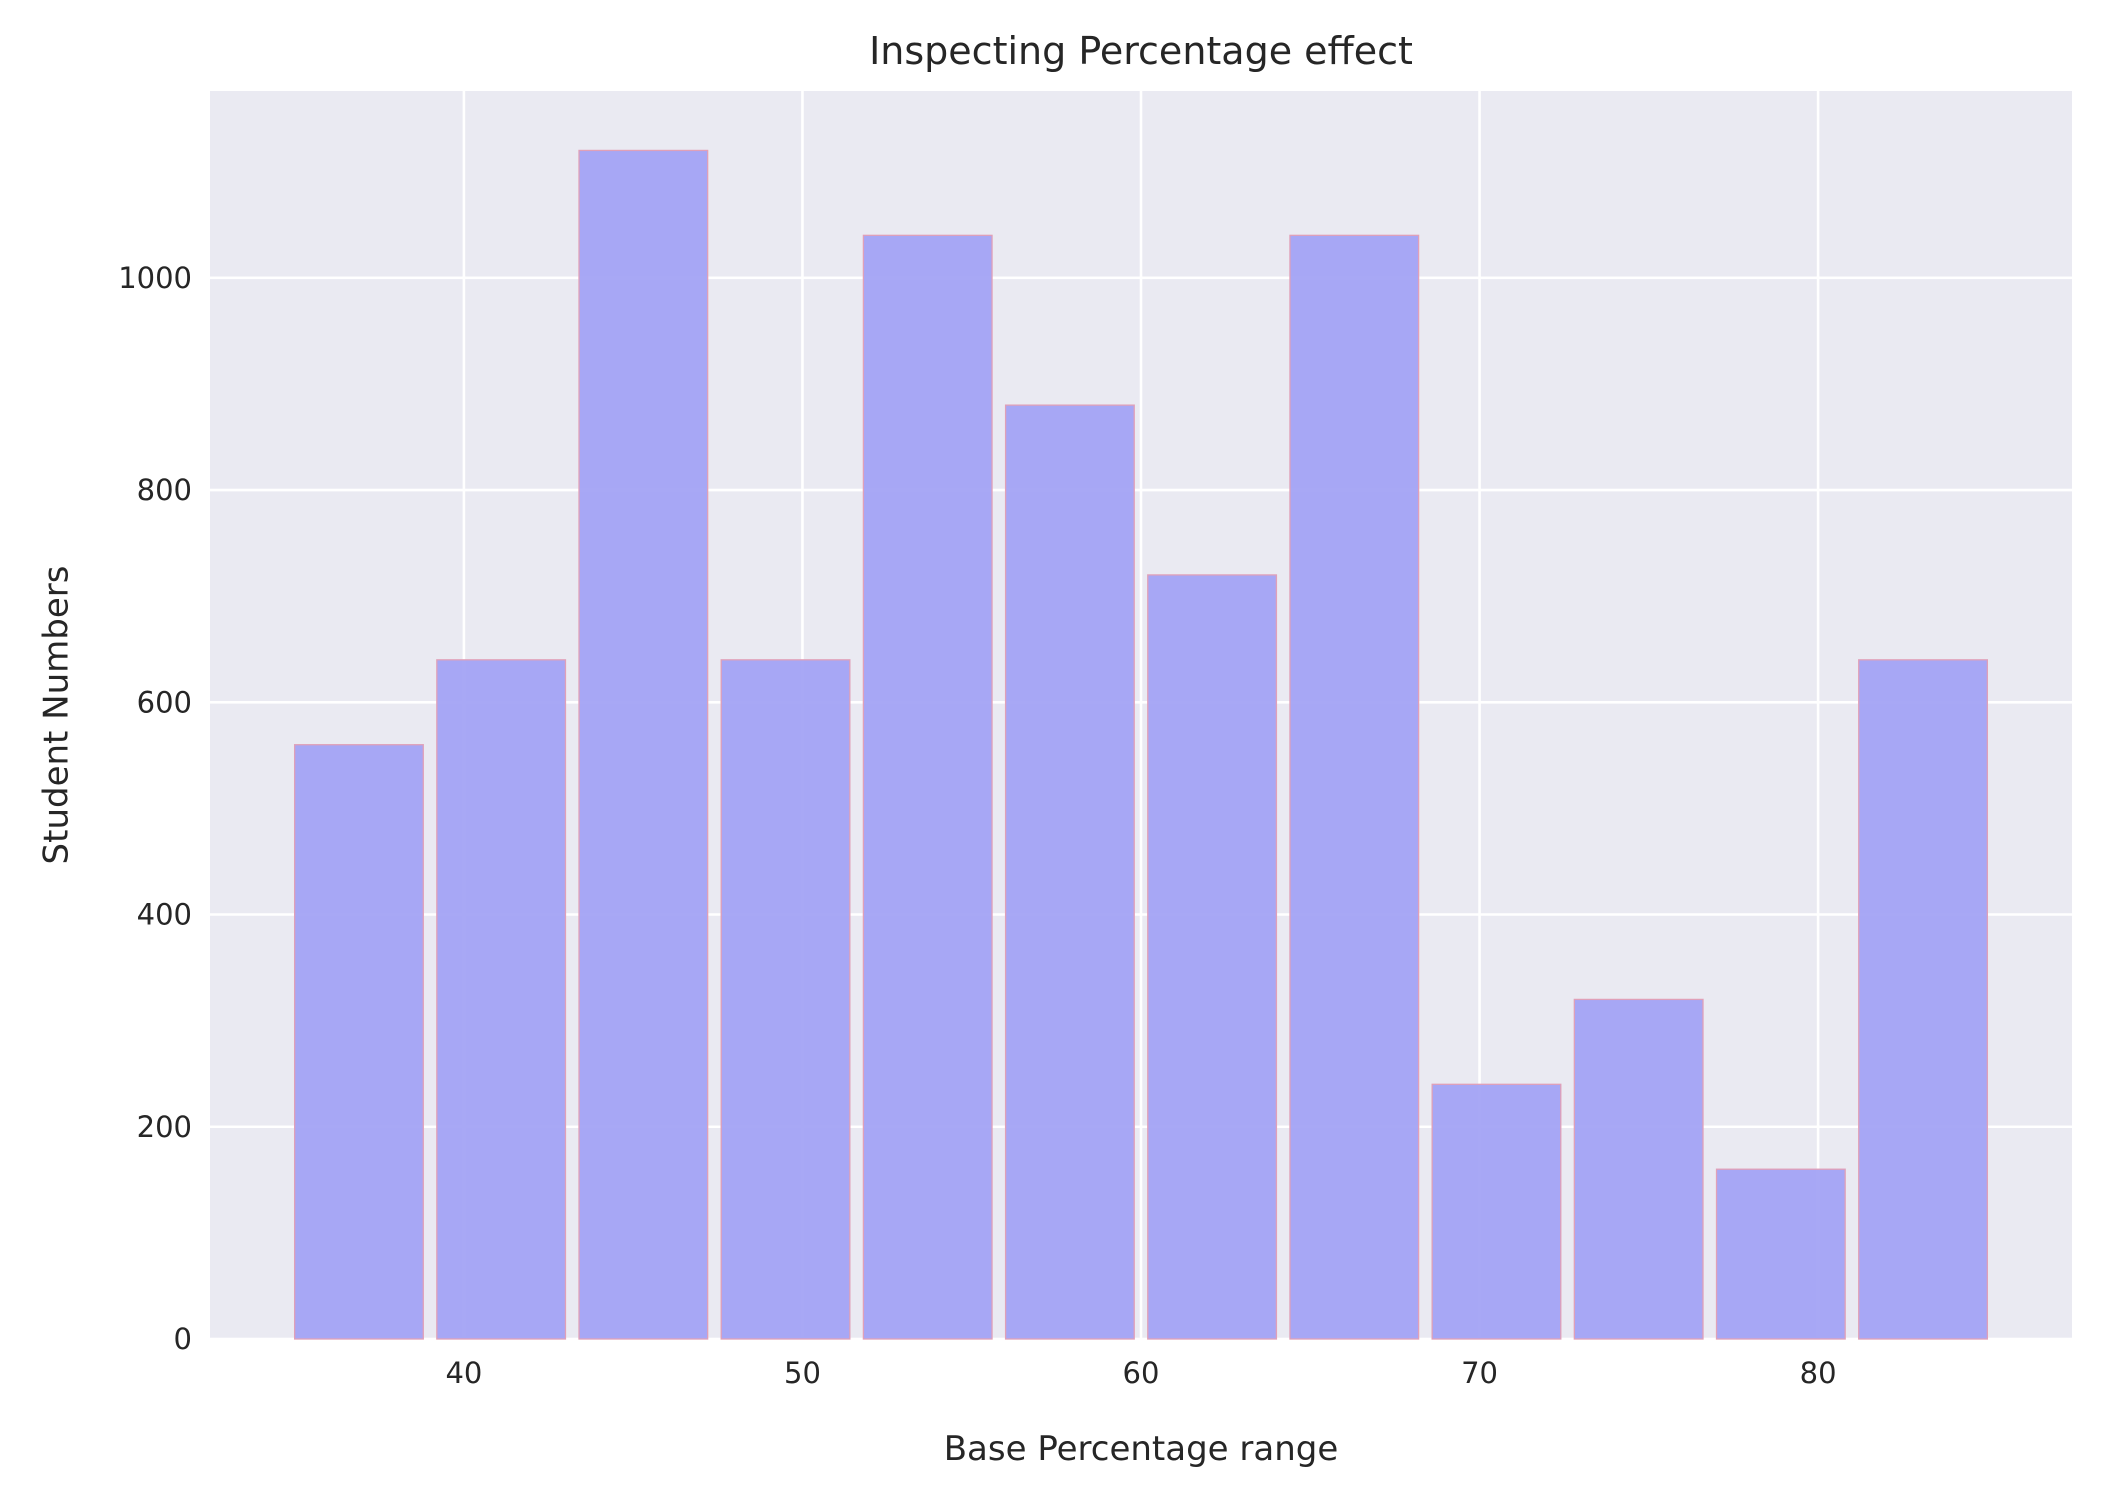  Describe the element at coordinates (155, 278) in the screenshot. I see `y-tick-label: 1000` at that location.